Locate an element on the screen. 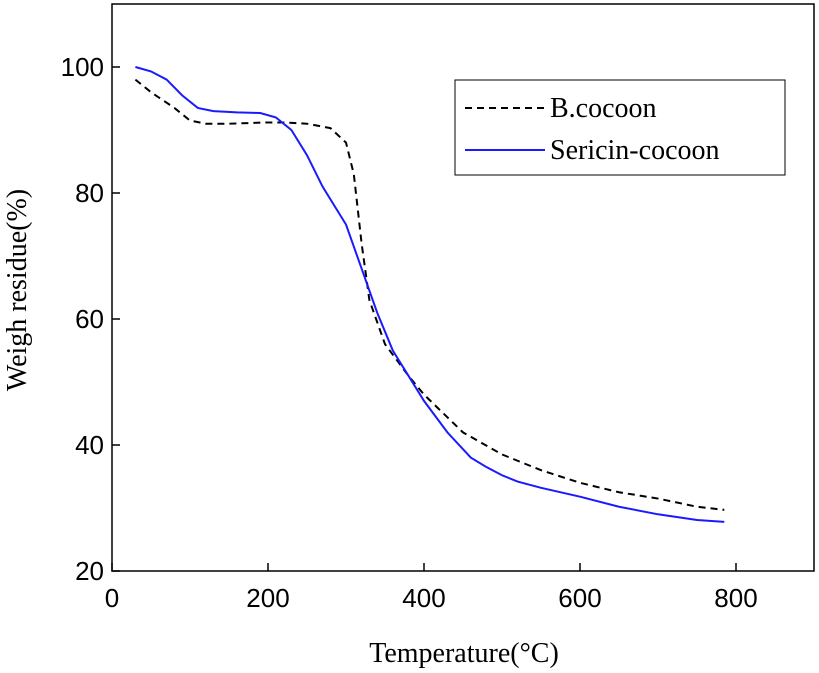 The image size is (819, 673). x-tick-label: 0 is located at coordinates (112, 598).